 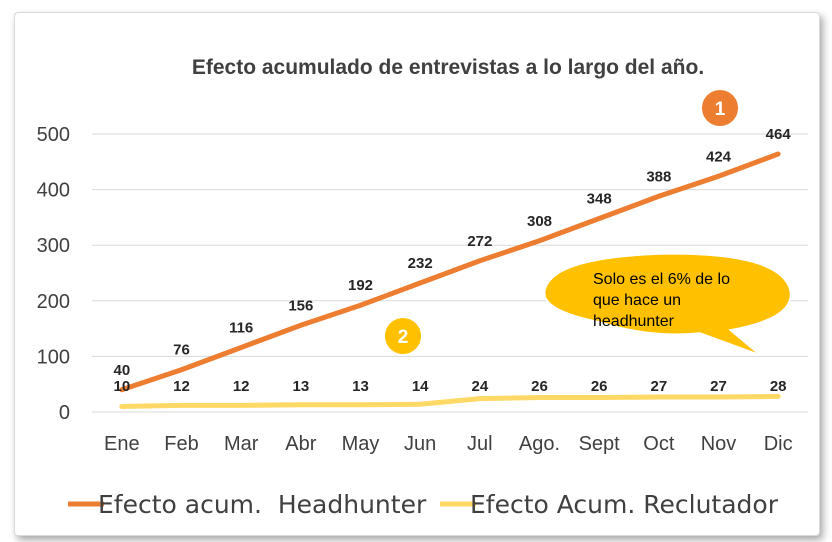 I want to click on callout-shape, so click(x=667, y=304).